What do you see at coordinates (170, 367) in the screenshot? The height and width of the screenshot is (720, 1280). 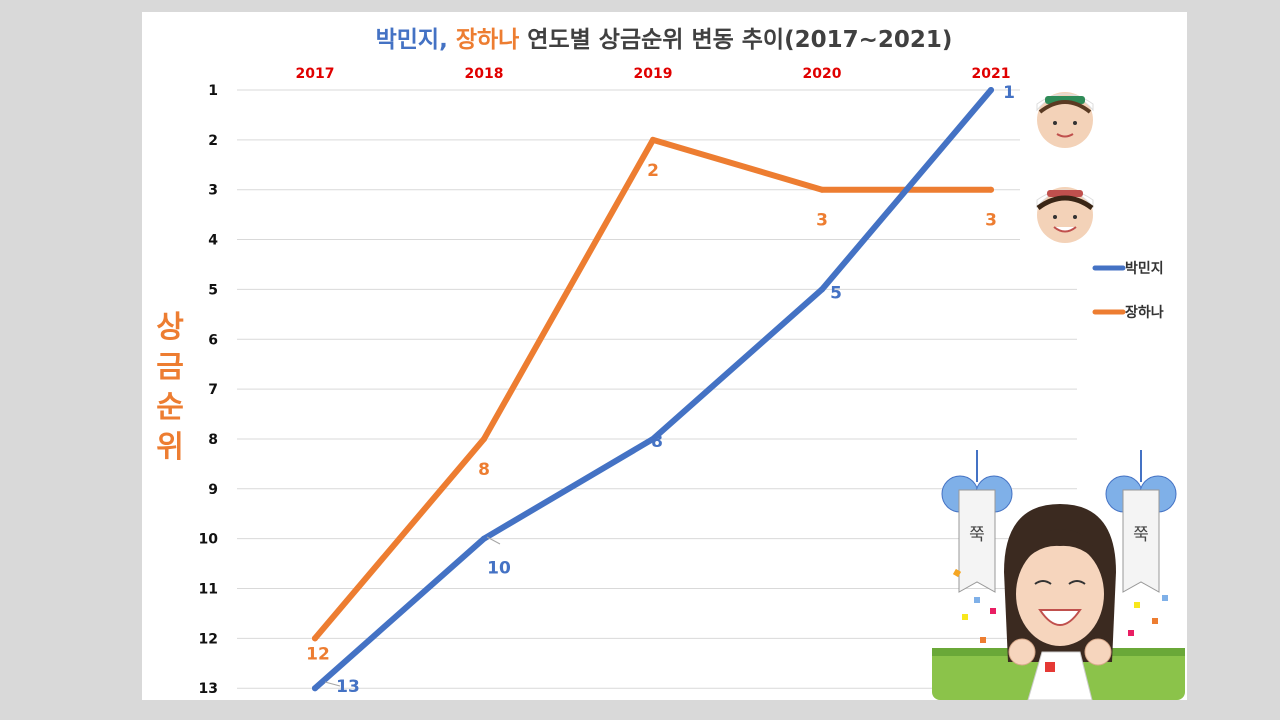 I see `y-axis-label-char: 금` at bounding box center [170, 367].